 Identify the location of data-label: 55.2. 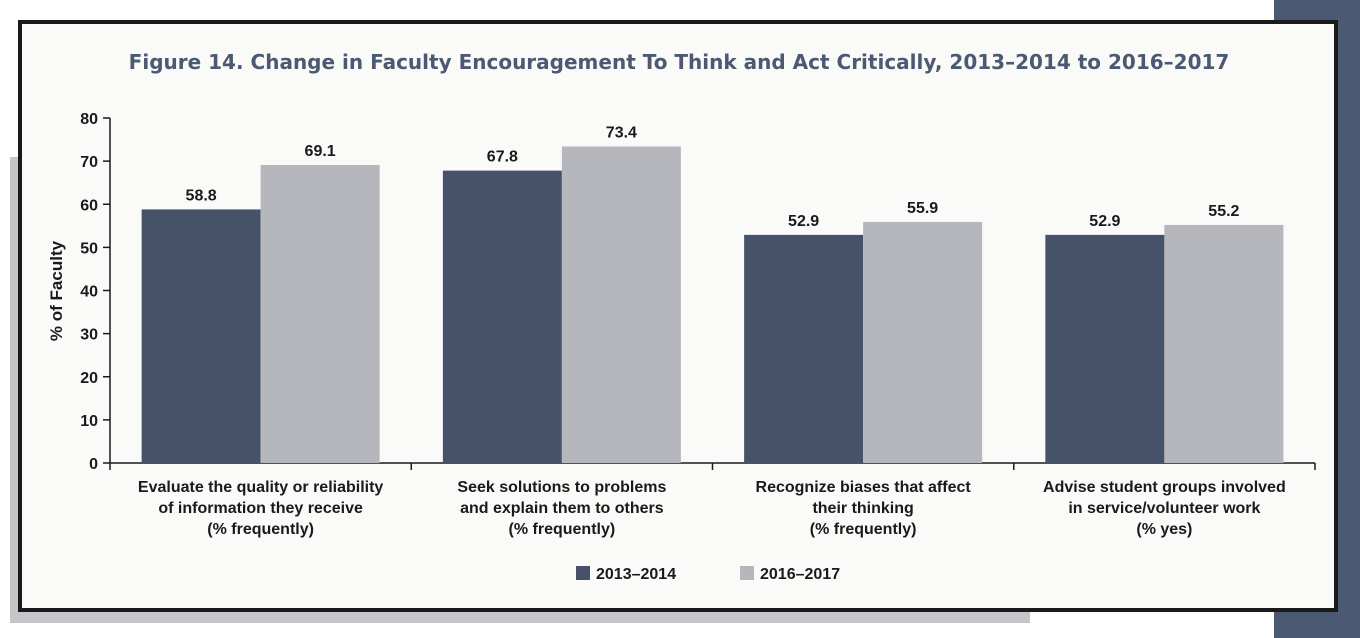
(1223, 211).